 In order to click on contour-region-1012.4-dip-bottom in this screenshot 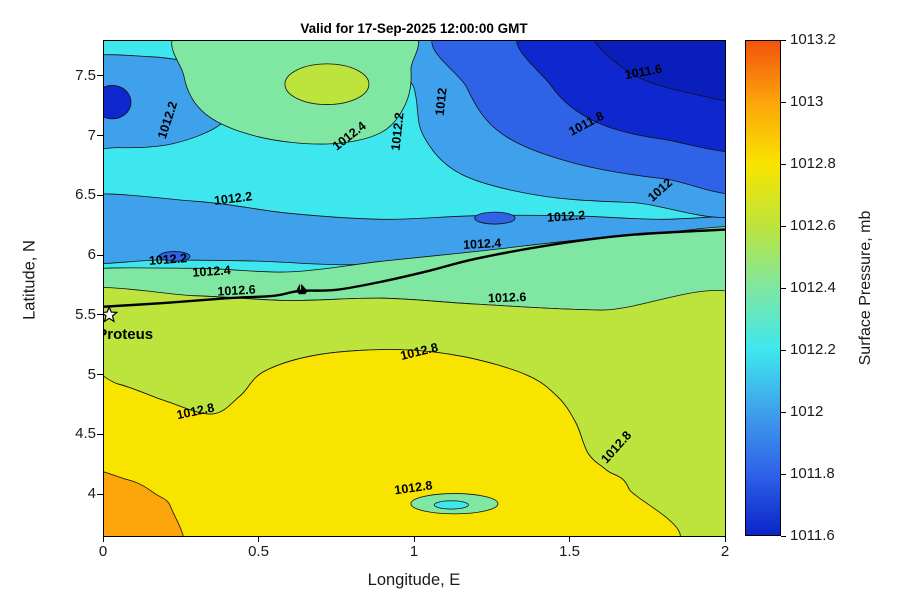, I will do `click(451, 505)`.